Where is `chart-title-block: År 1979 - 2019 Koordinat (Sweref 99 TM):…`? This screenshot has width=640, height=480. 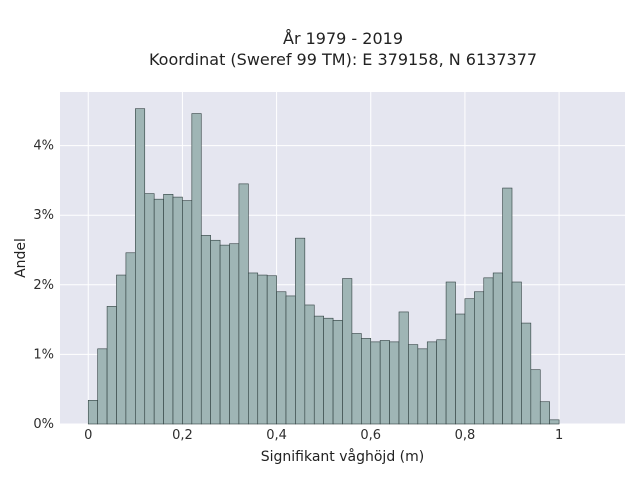
chart-title-block: År 1979 - 2019 Koordinat (Sweref 99 TM):… is located at coordinates (320, 49).